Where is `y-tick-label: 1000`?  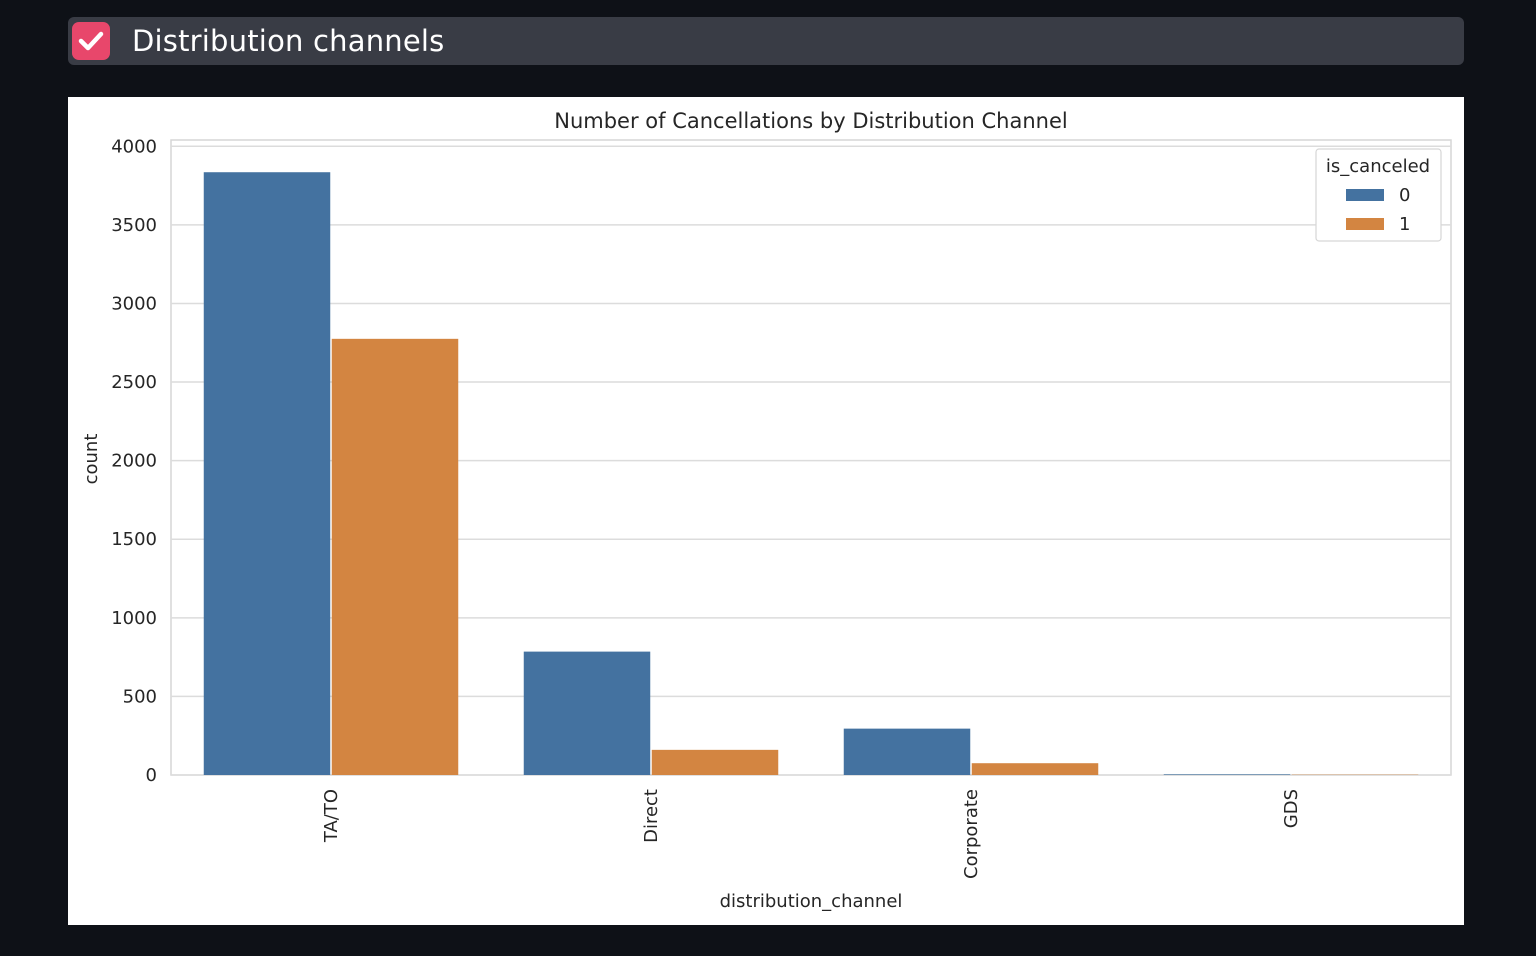 y-tick-label: 1000 is located at coordinates (134, 618).